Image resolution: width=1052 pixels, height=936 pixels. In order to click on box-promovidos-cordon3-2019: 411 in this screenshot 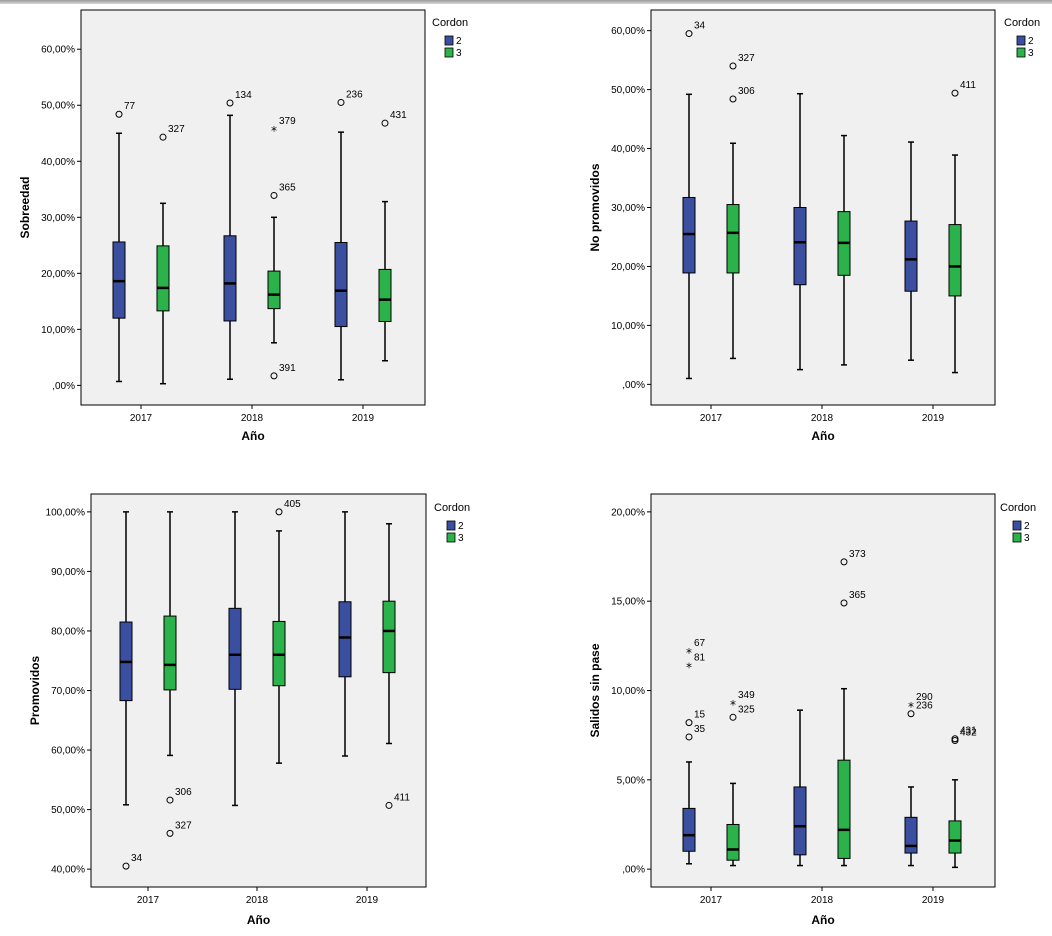, I will do `click(396, 666)`.